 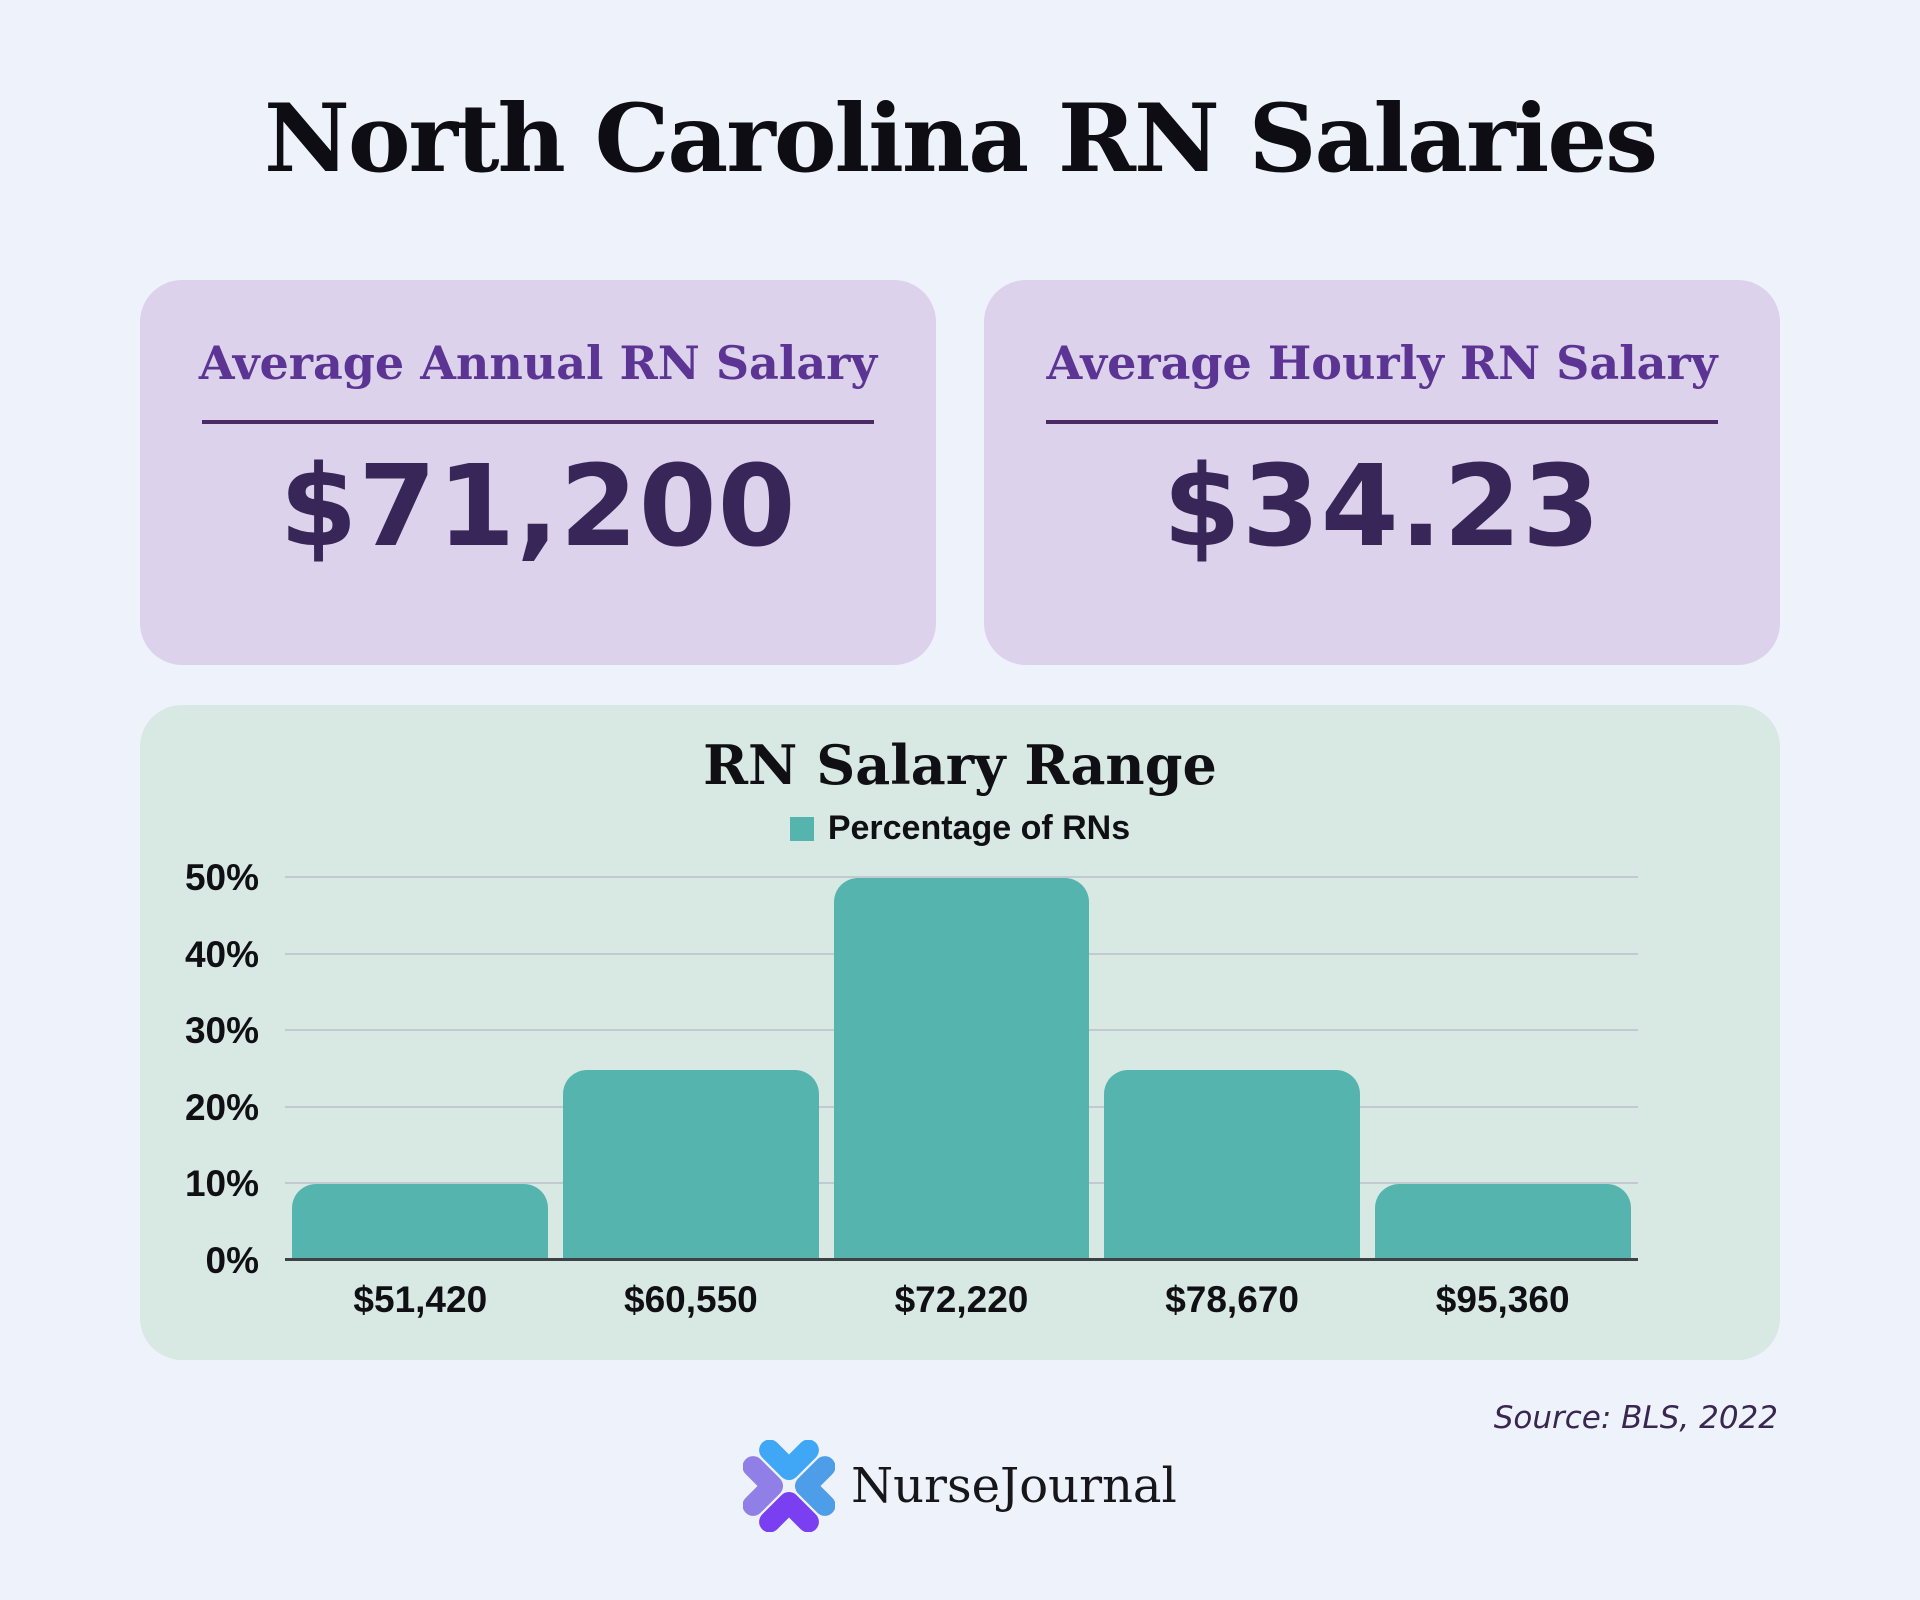 I want to click on y-tick-label: 0%, so click(x=232, y=1260).